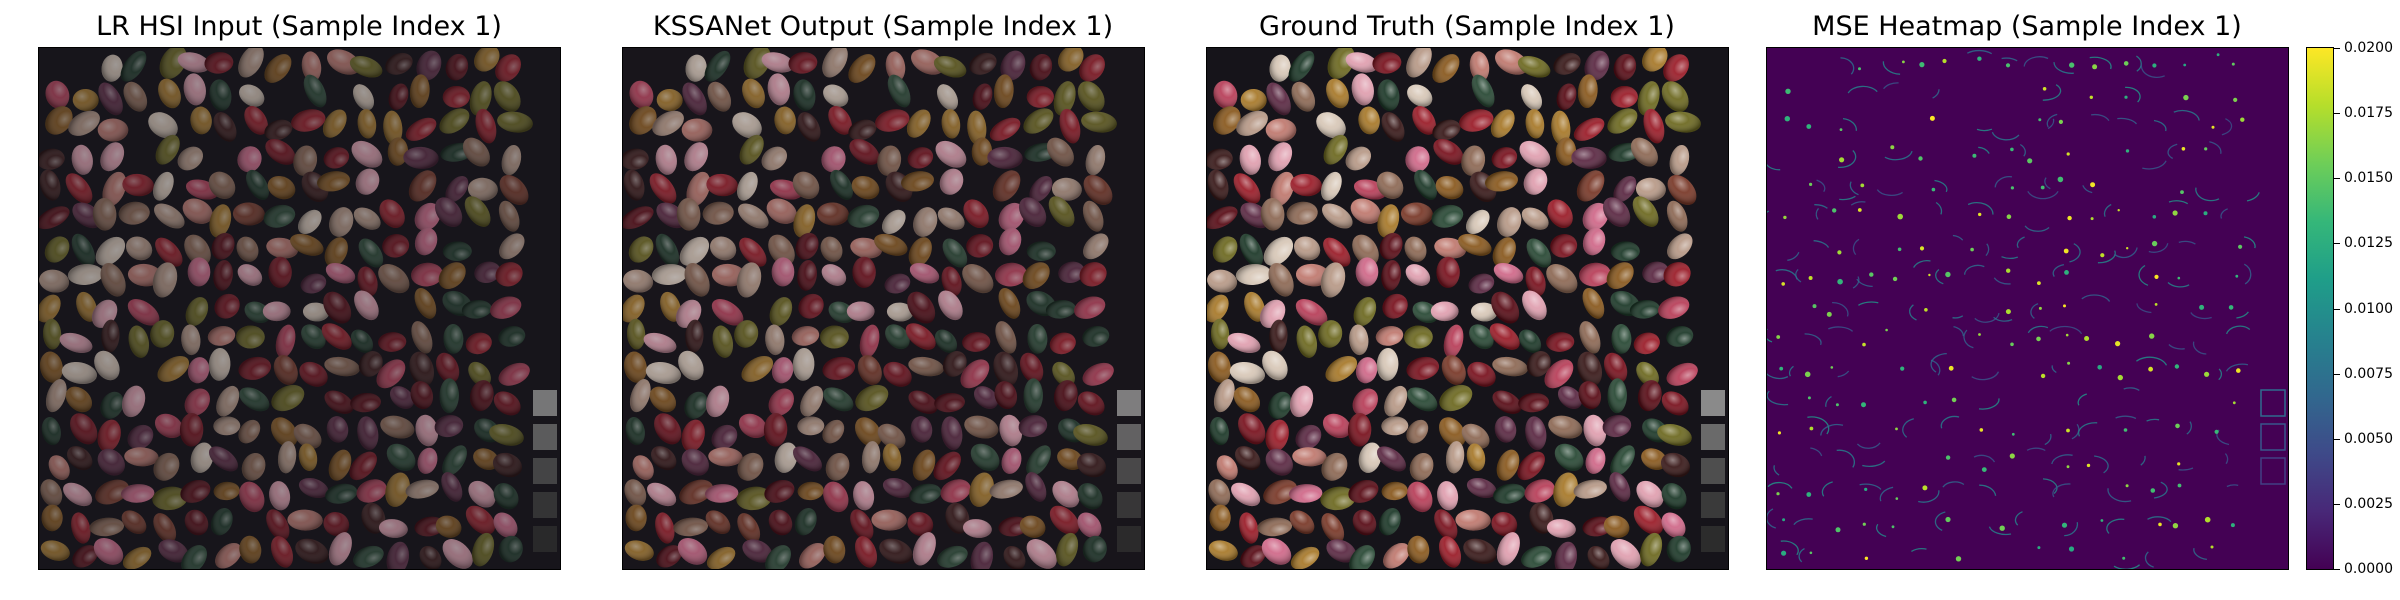 The width and height of the screenshot is (2400, 600). Describe the element at coordinates (545, 505) in the screenshot. I see `calibration-patch` at that location.